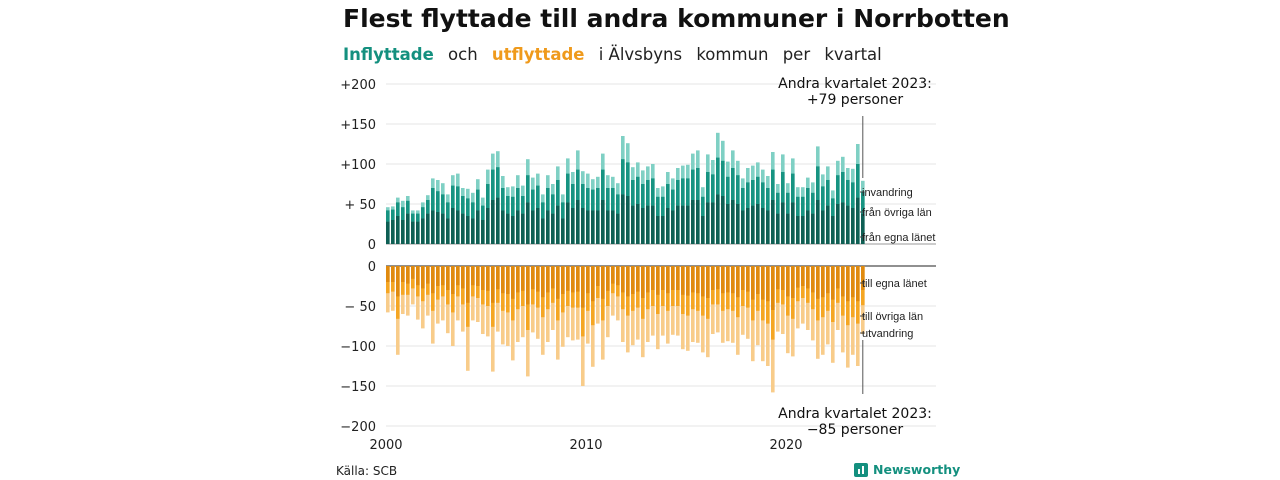 This screenshot has width=1280, height=480. Describe the element at coordinates (385, 445) in the screenshot. I see `x-tick-label: 2000` at that location.